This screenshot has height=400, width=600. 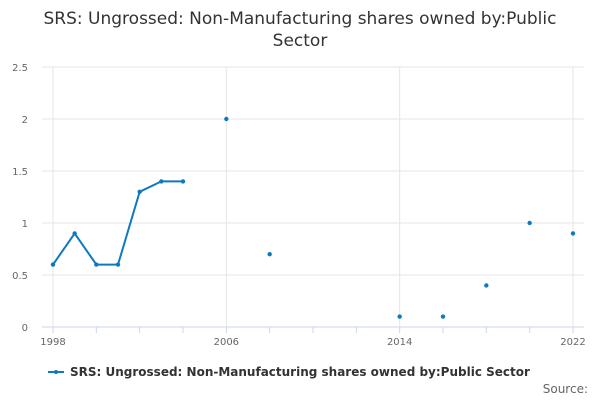 I want to click on y-tick-label: 2.5, so click(x=20, y=68).